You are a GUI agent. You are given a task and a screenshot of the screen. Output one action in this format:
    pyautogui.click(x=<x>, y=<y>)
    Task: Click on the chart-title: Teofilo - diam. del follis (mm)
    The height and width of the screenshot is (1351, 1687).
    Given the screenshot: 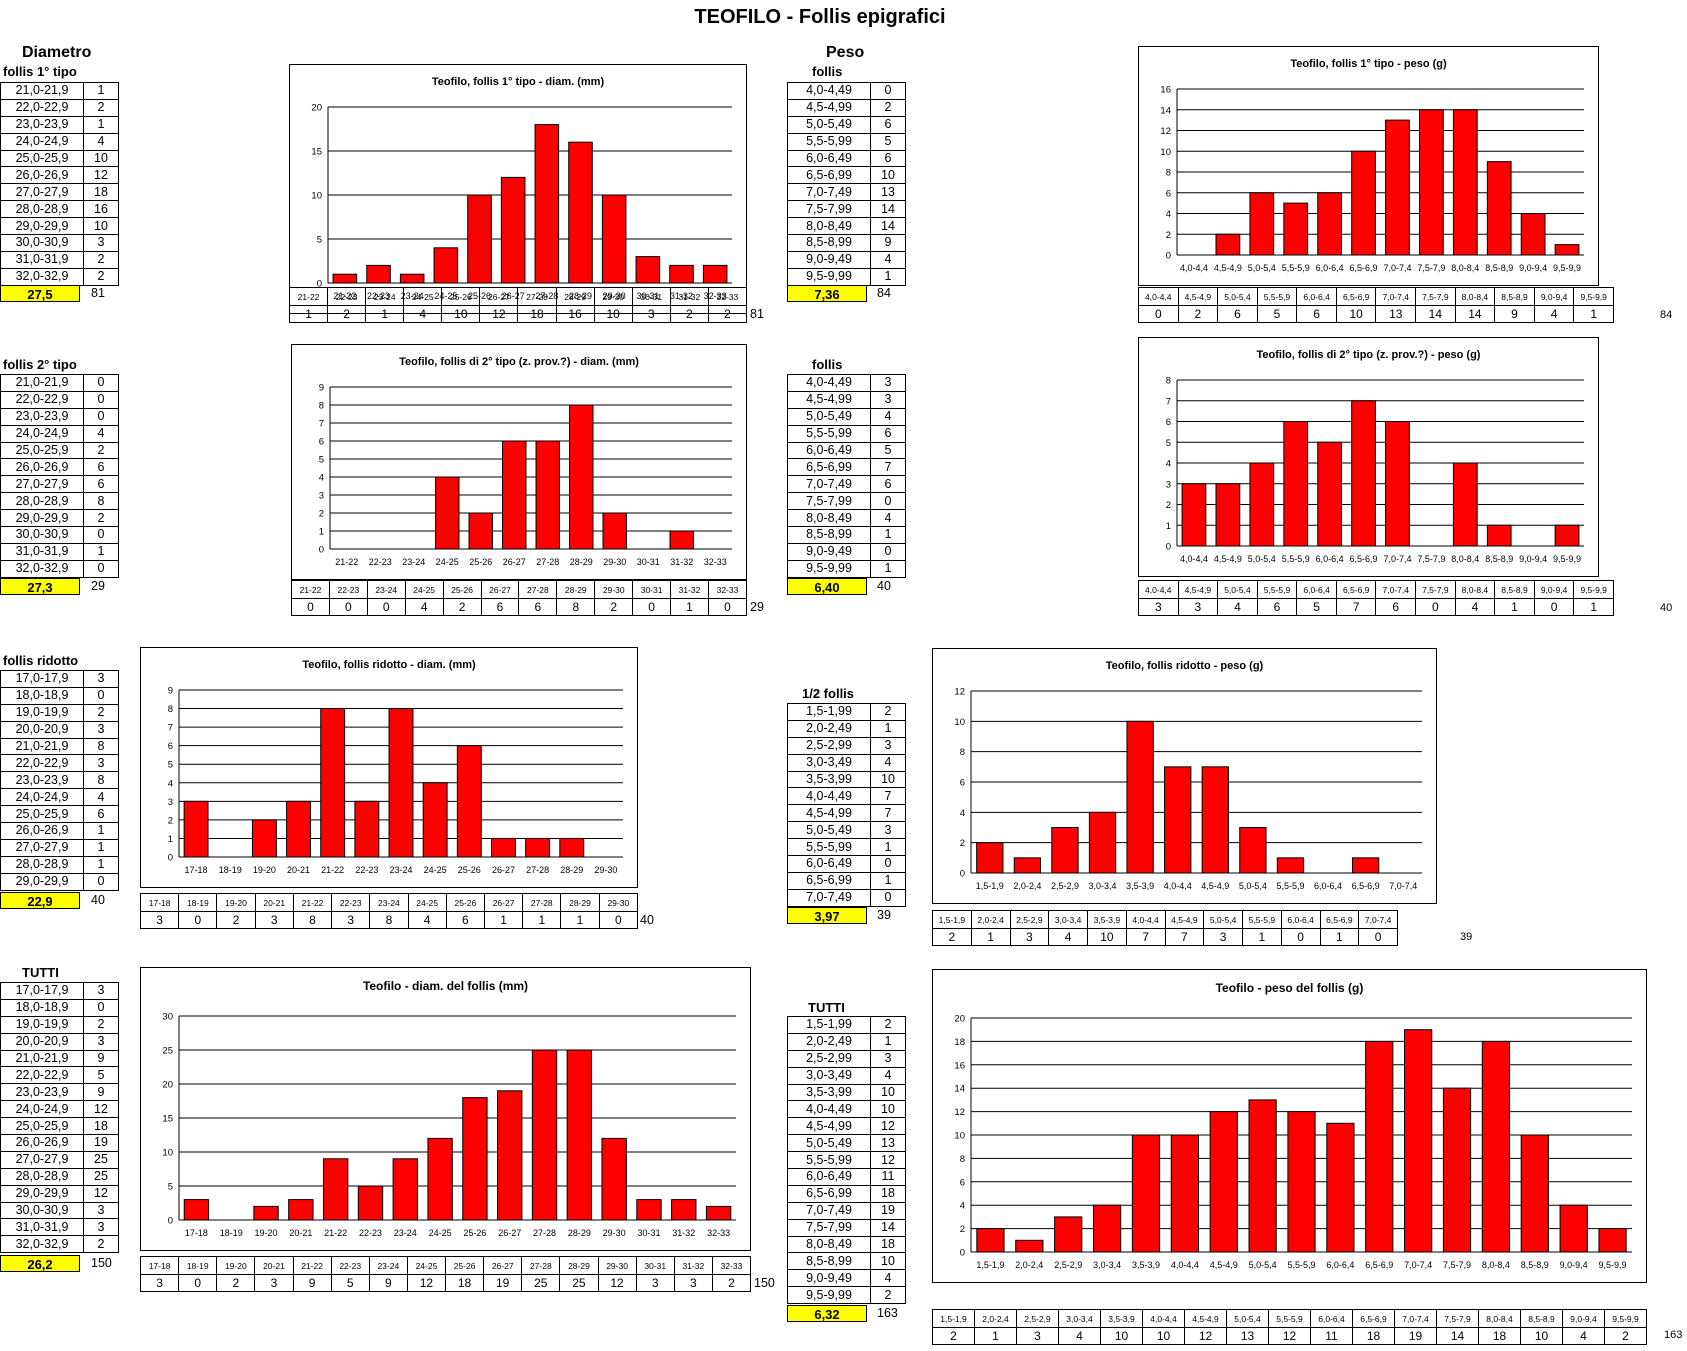 What is the action you would take?
    pyautogui.click(x=445, y=986)
    